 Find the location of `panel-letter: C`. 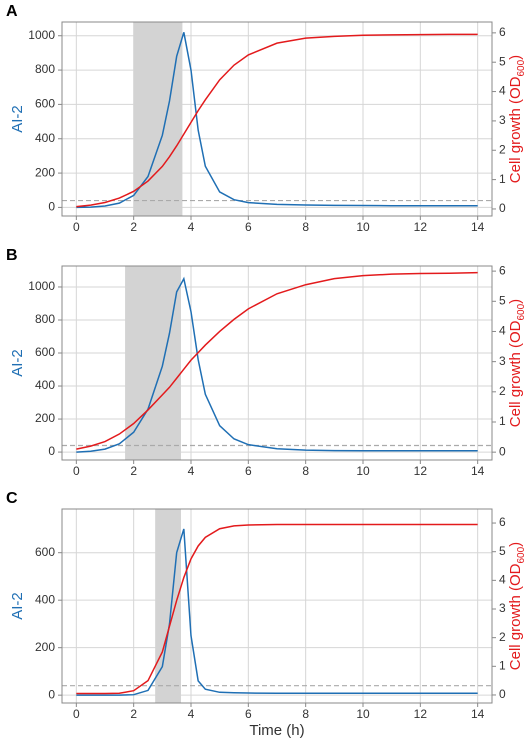

panel-letter: C is located at coordinates (12, 498).